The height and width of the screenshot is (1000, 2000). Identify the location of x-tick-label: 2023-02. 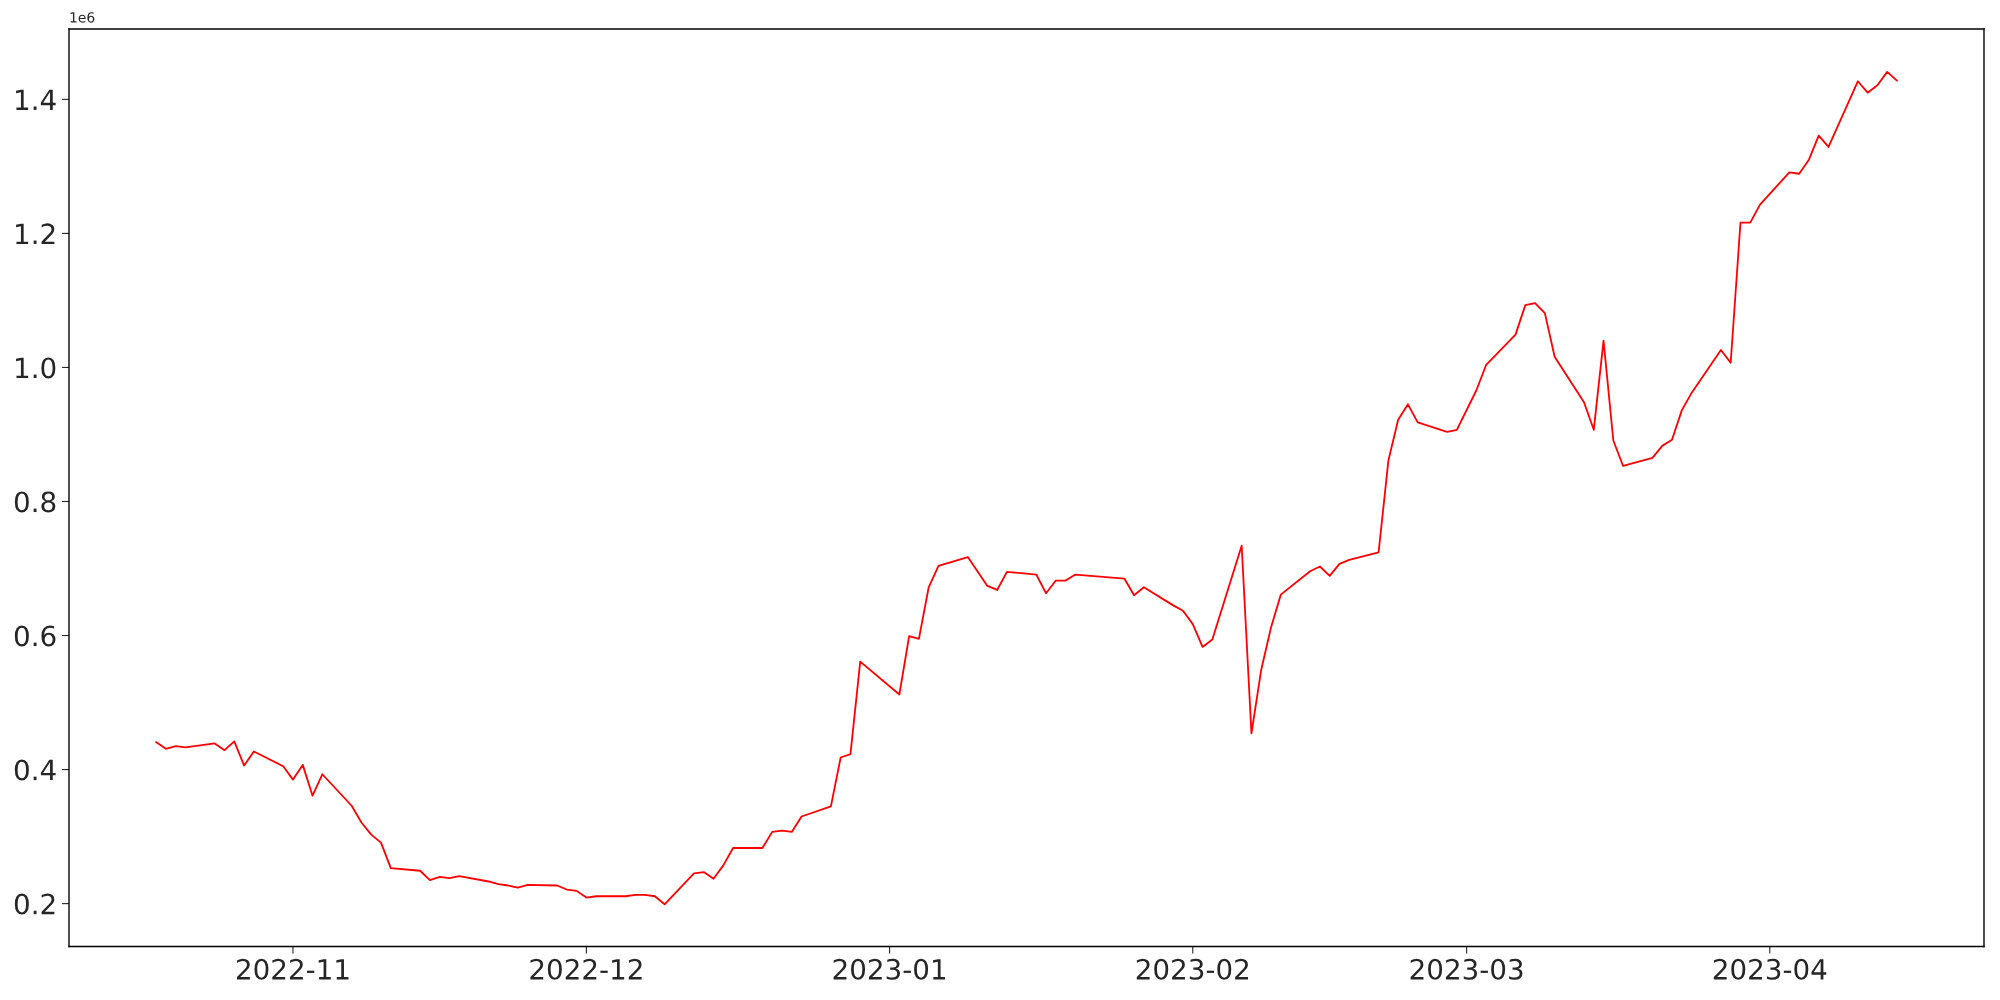
(1192, 969).